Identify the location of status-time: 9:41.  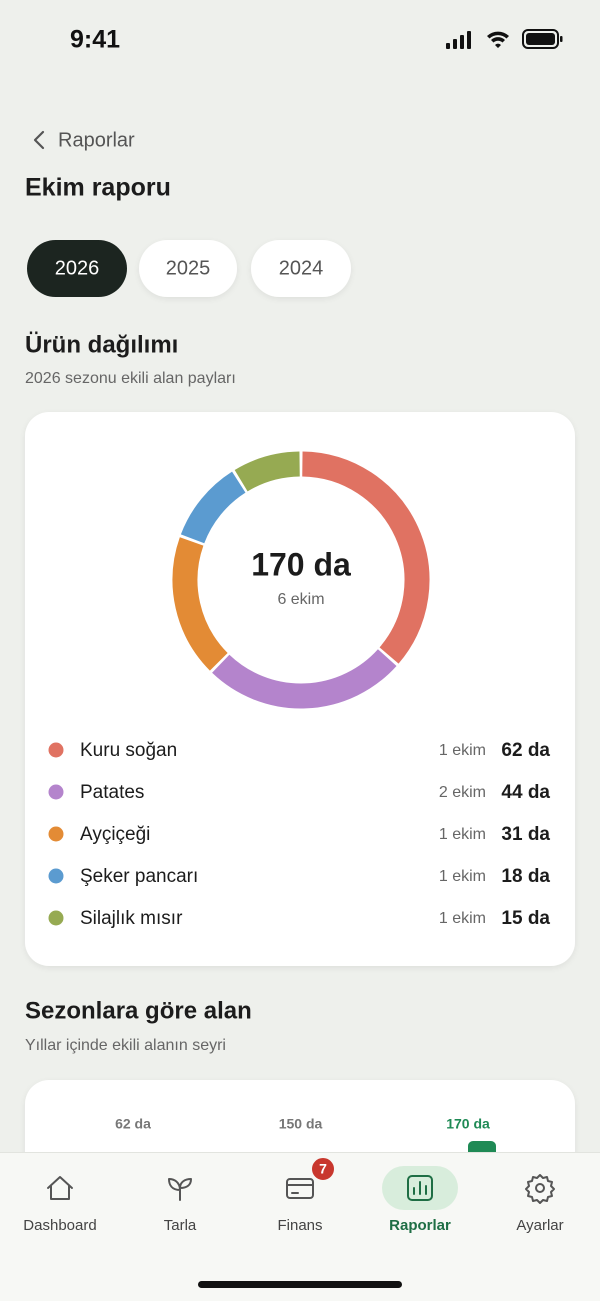
(95, 40).